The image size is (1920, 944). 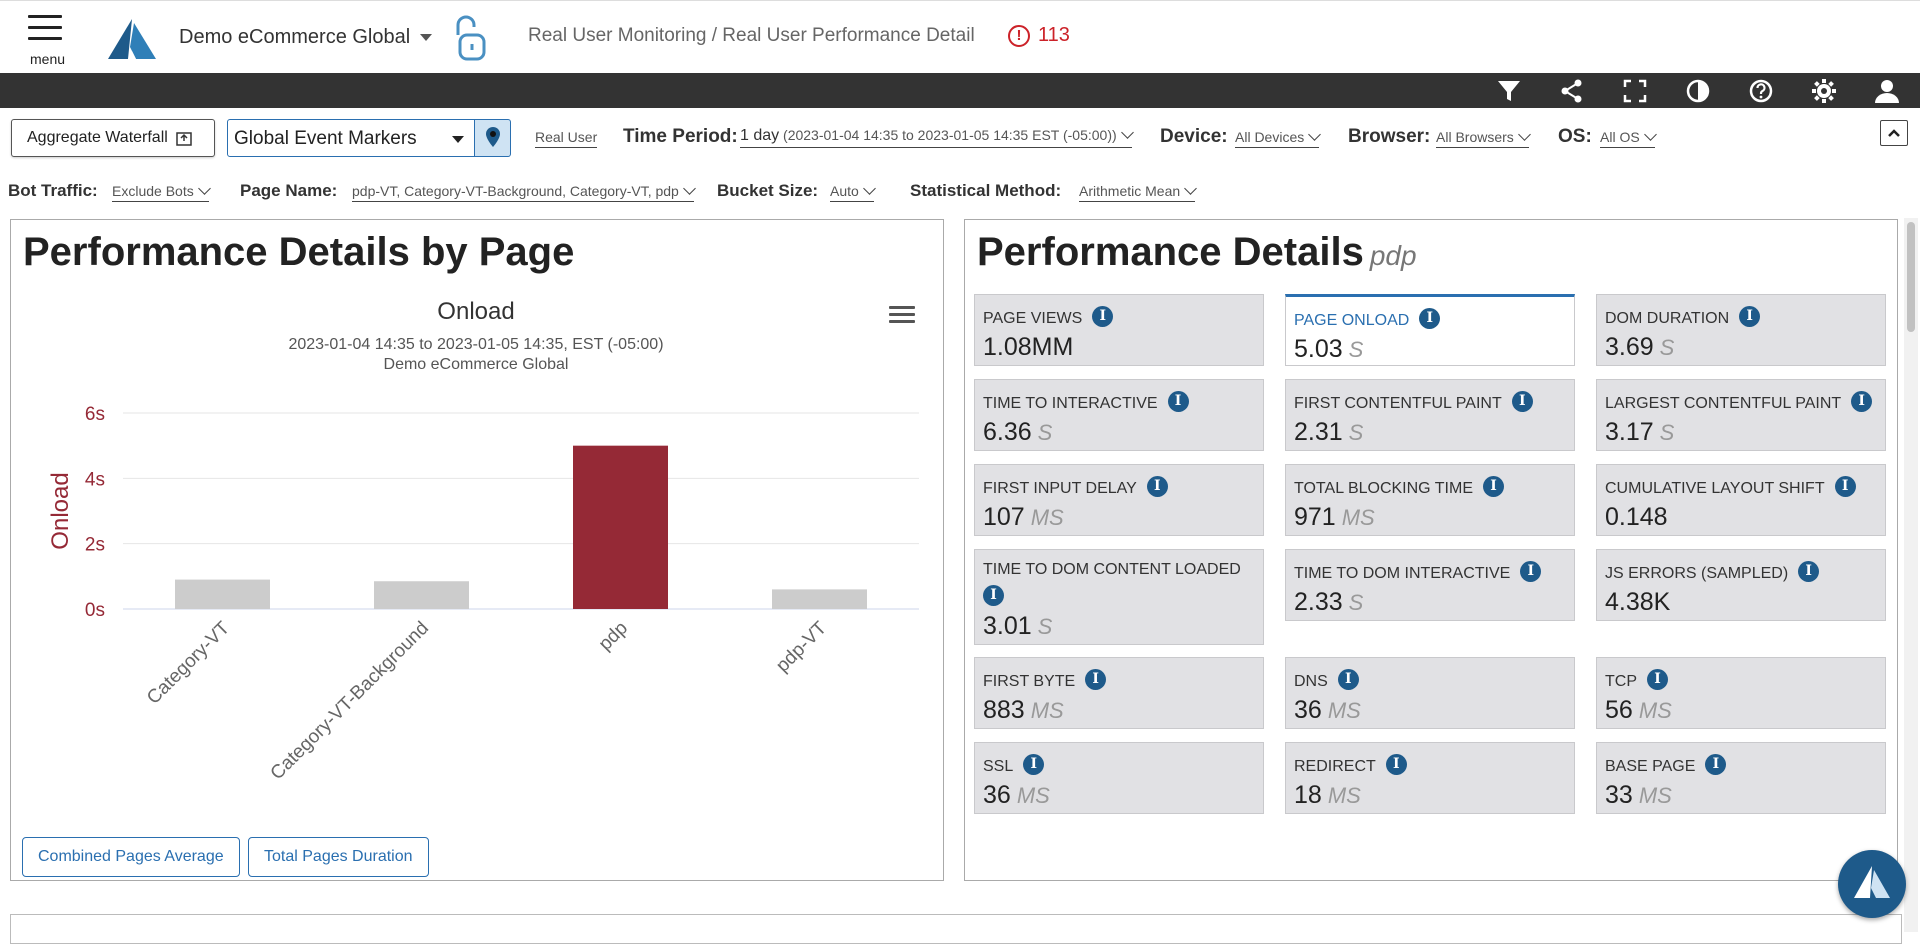 I want to click on metric-tile: JS Errors (Sampled) i 4.38K, so click(x=1741, y=585).